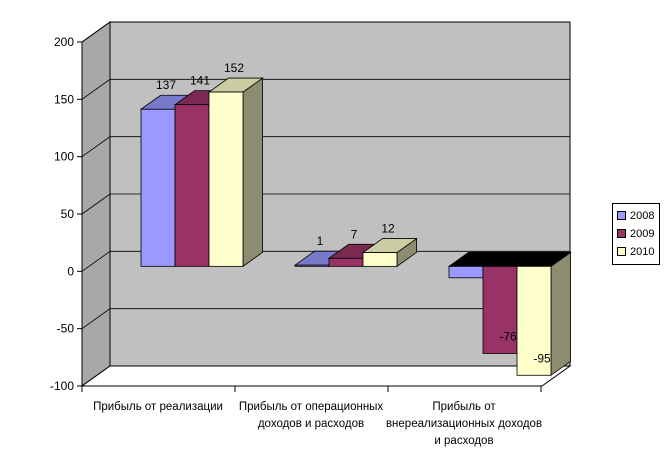 The width and height of the screenshot is (666, 474). What do you see at coordinates (326, 376) in the screenshot?
I see `floor` at bounding box center [326, 376].